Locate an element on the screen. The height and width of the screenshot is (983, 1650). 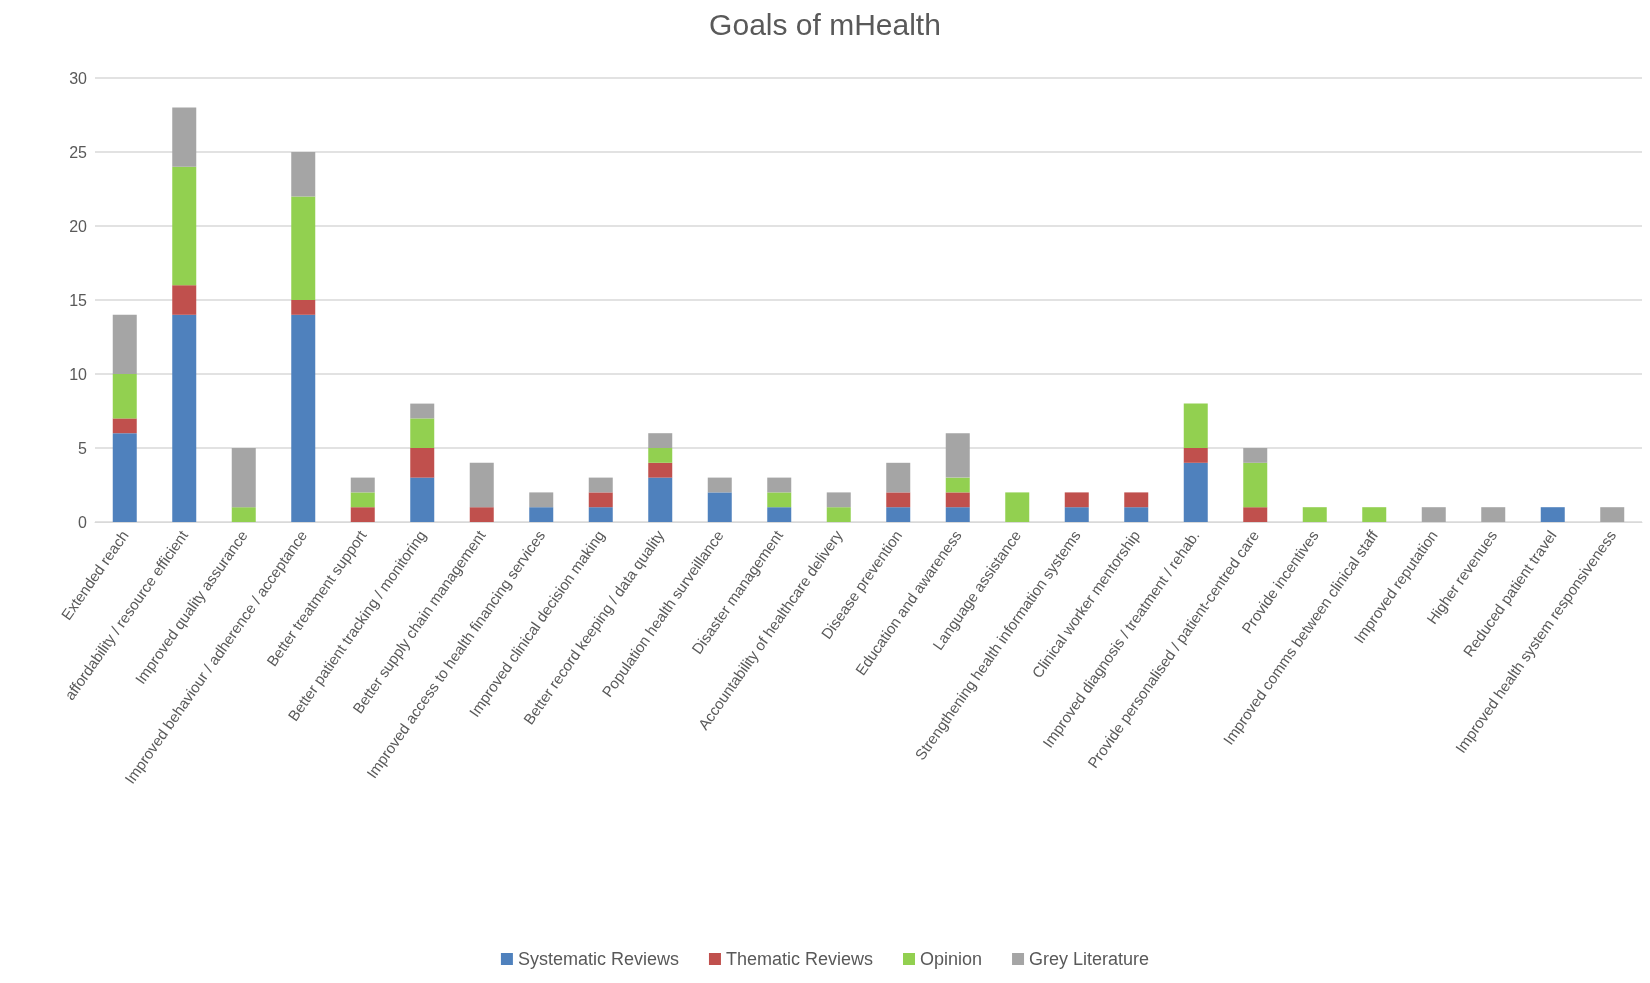
legend-label: Thematic Reviews is located at coordinates (799, 959).